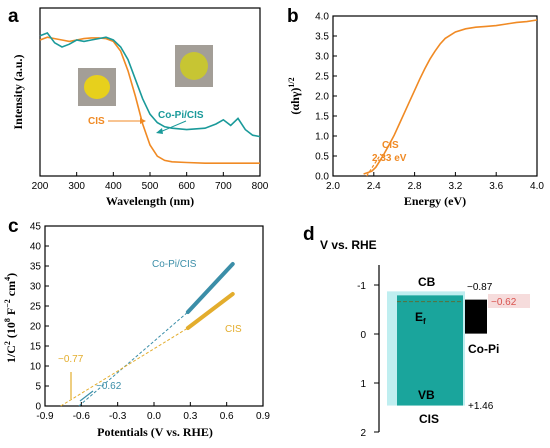 Image resolution: width=550 pixels, height=448 pixels. Describe the element at coordinates (36, 367) in the screenshot. I see `panel-c-ytick-label: 10` at that location.